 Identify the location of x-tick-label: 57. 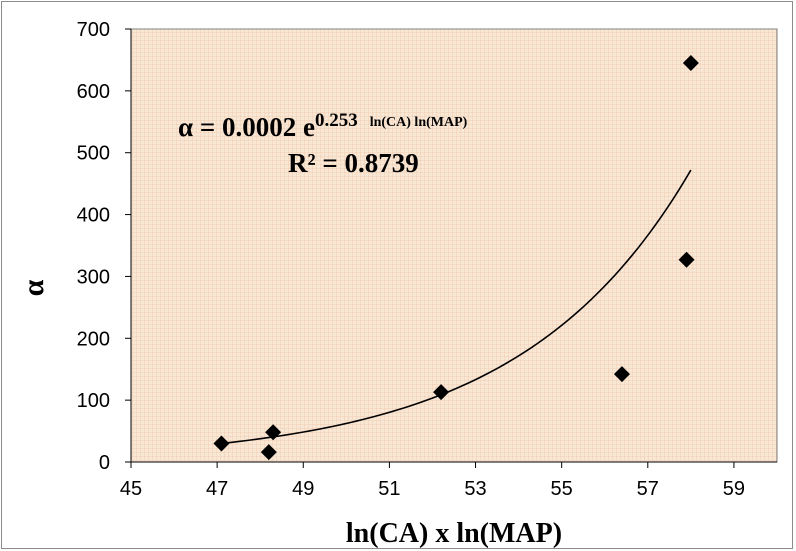
(648, 489).